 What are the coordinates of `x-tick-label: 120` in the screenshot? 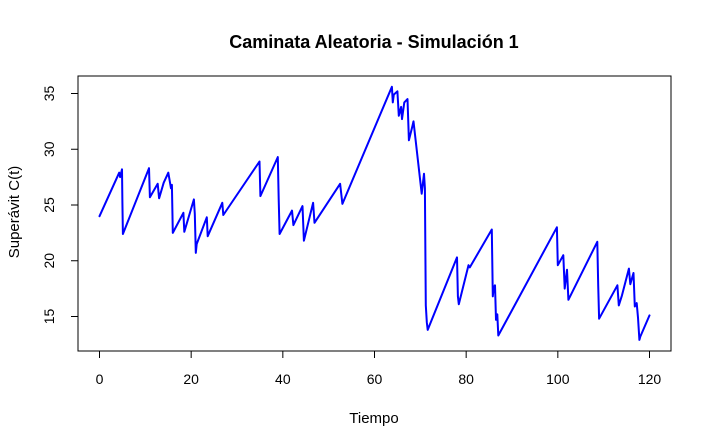 It's located at (650, 379).